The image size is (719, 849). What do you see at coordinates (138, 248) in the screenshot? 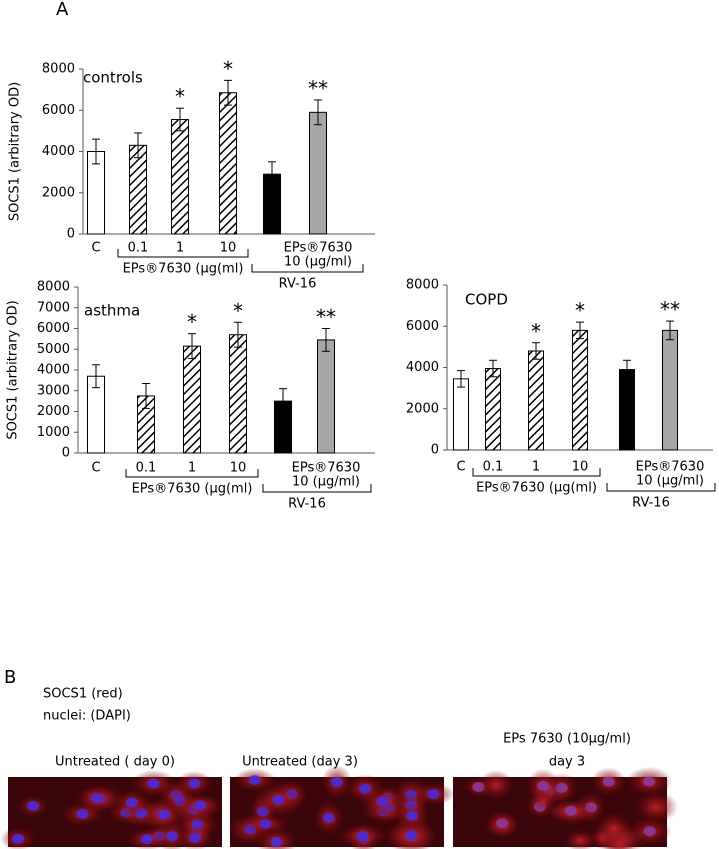
I see `x-tick-label: 0.1` at bounding box center [138, 248].